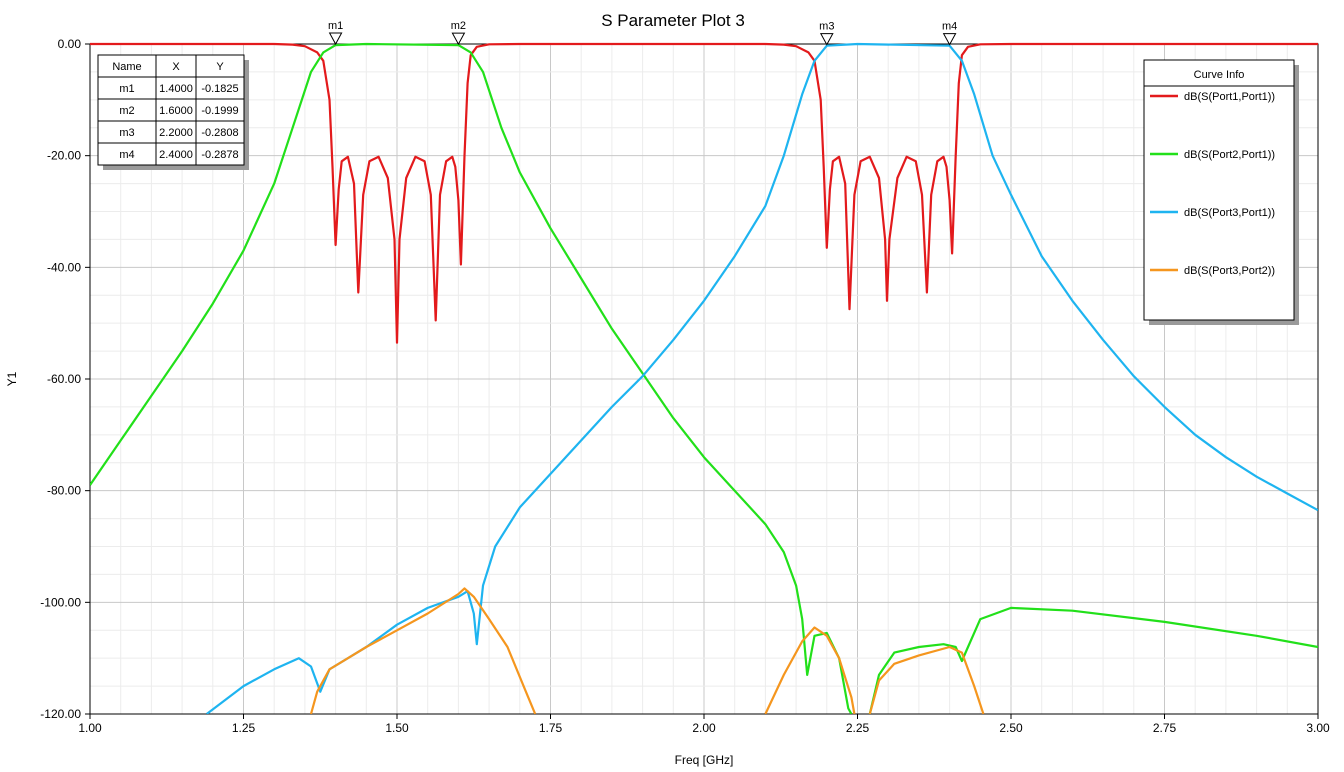  Describe the element at coordinates (60, 714) in the screenshot. I see `y-tick-label: -120.00` at that location.